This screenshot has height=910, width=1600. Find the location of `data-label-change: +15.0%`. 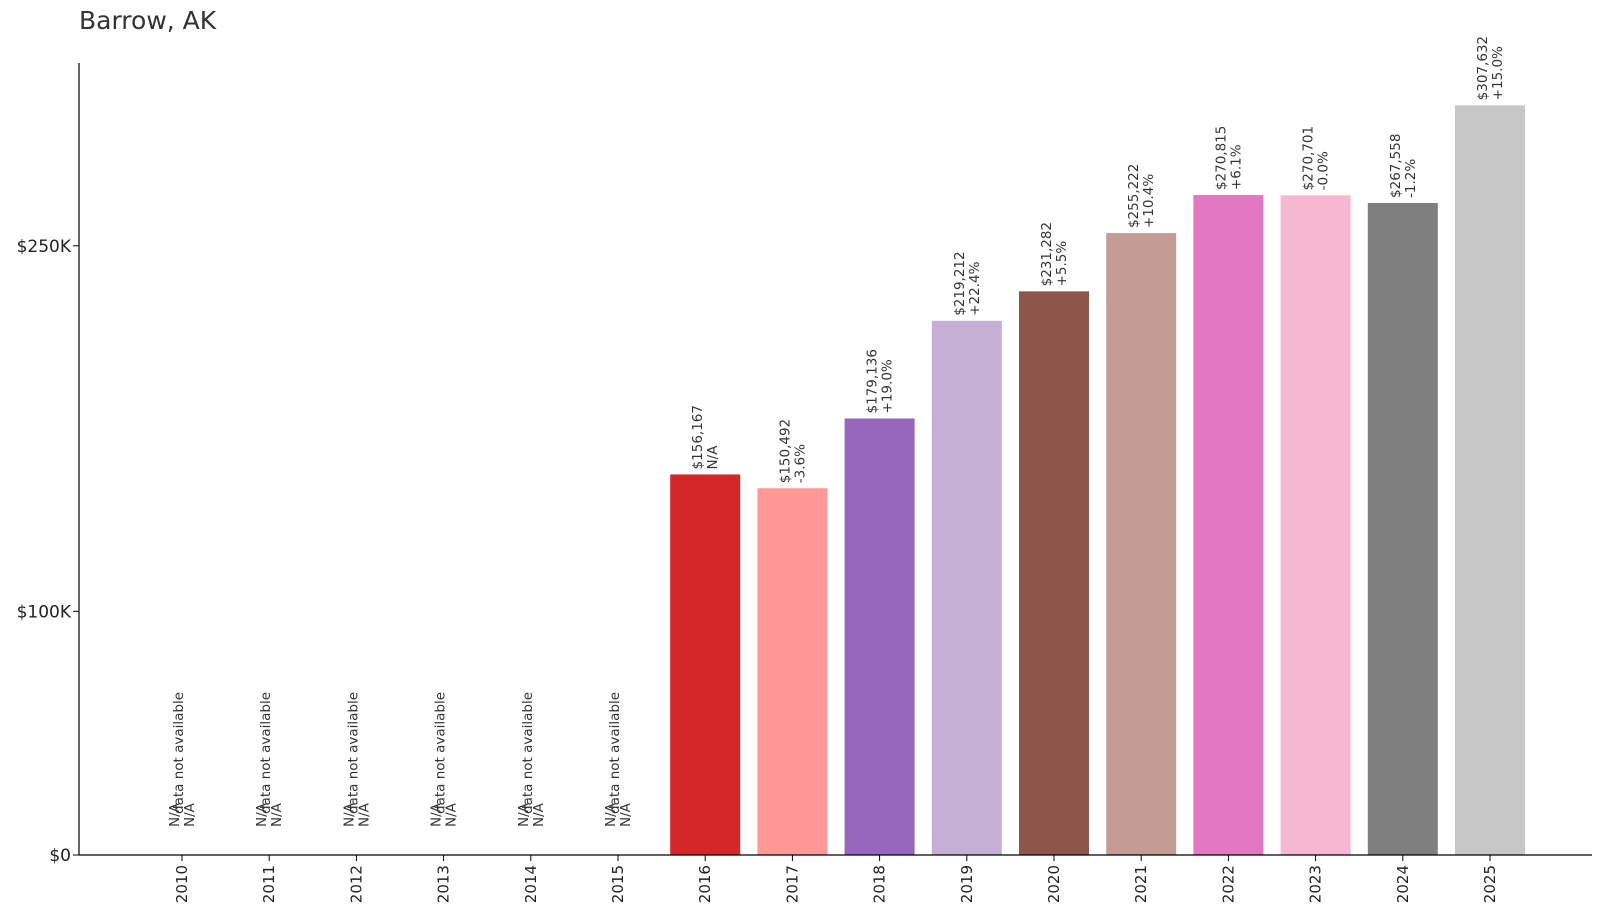

data-label-change: +15.0% is located at coordinates (1498, 73).